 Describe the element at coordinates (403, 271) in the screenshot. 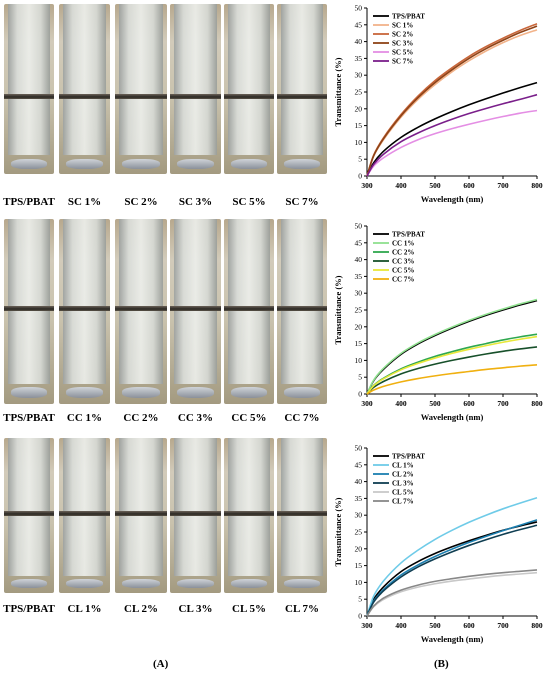

I see `legend-label: CC 5%` at that location.